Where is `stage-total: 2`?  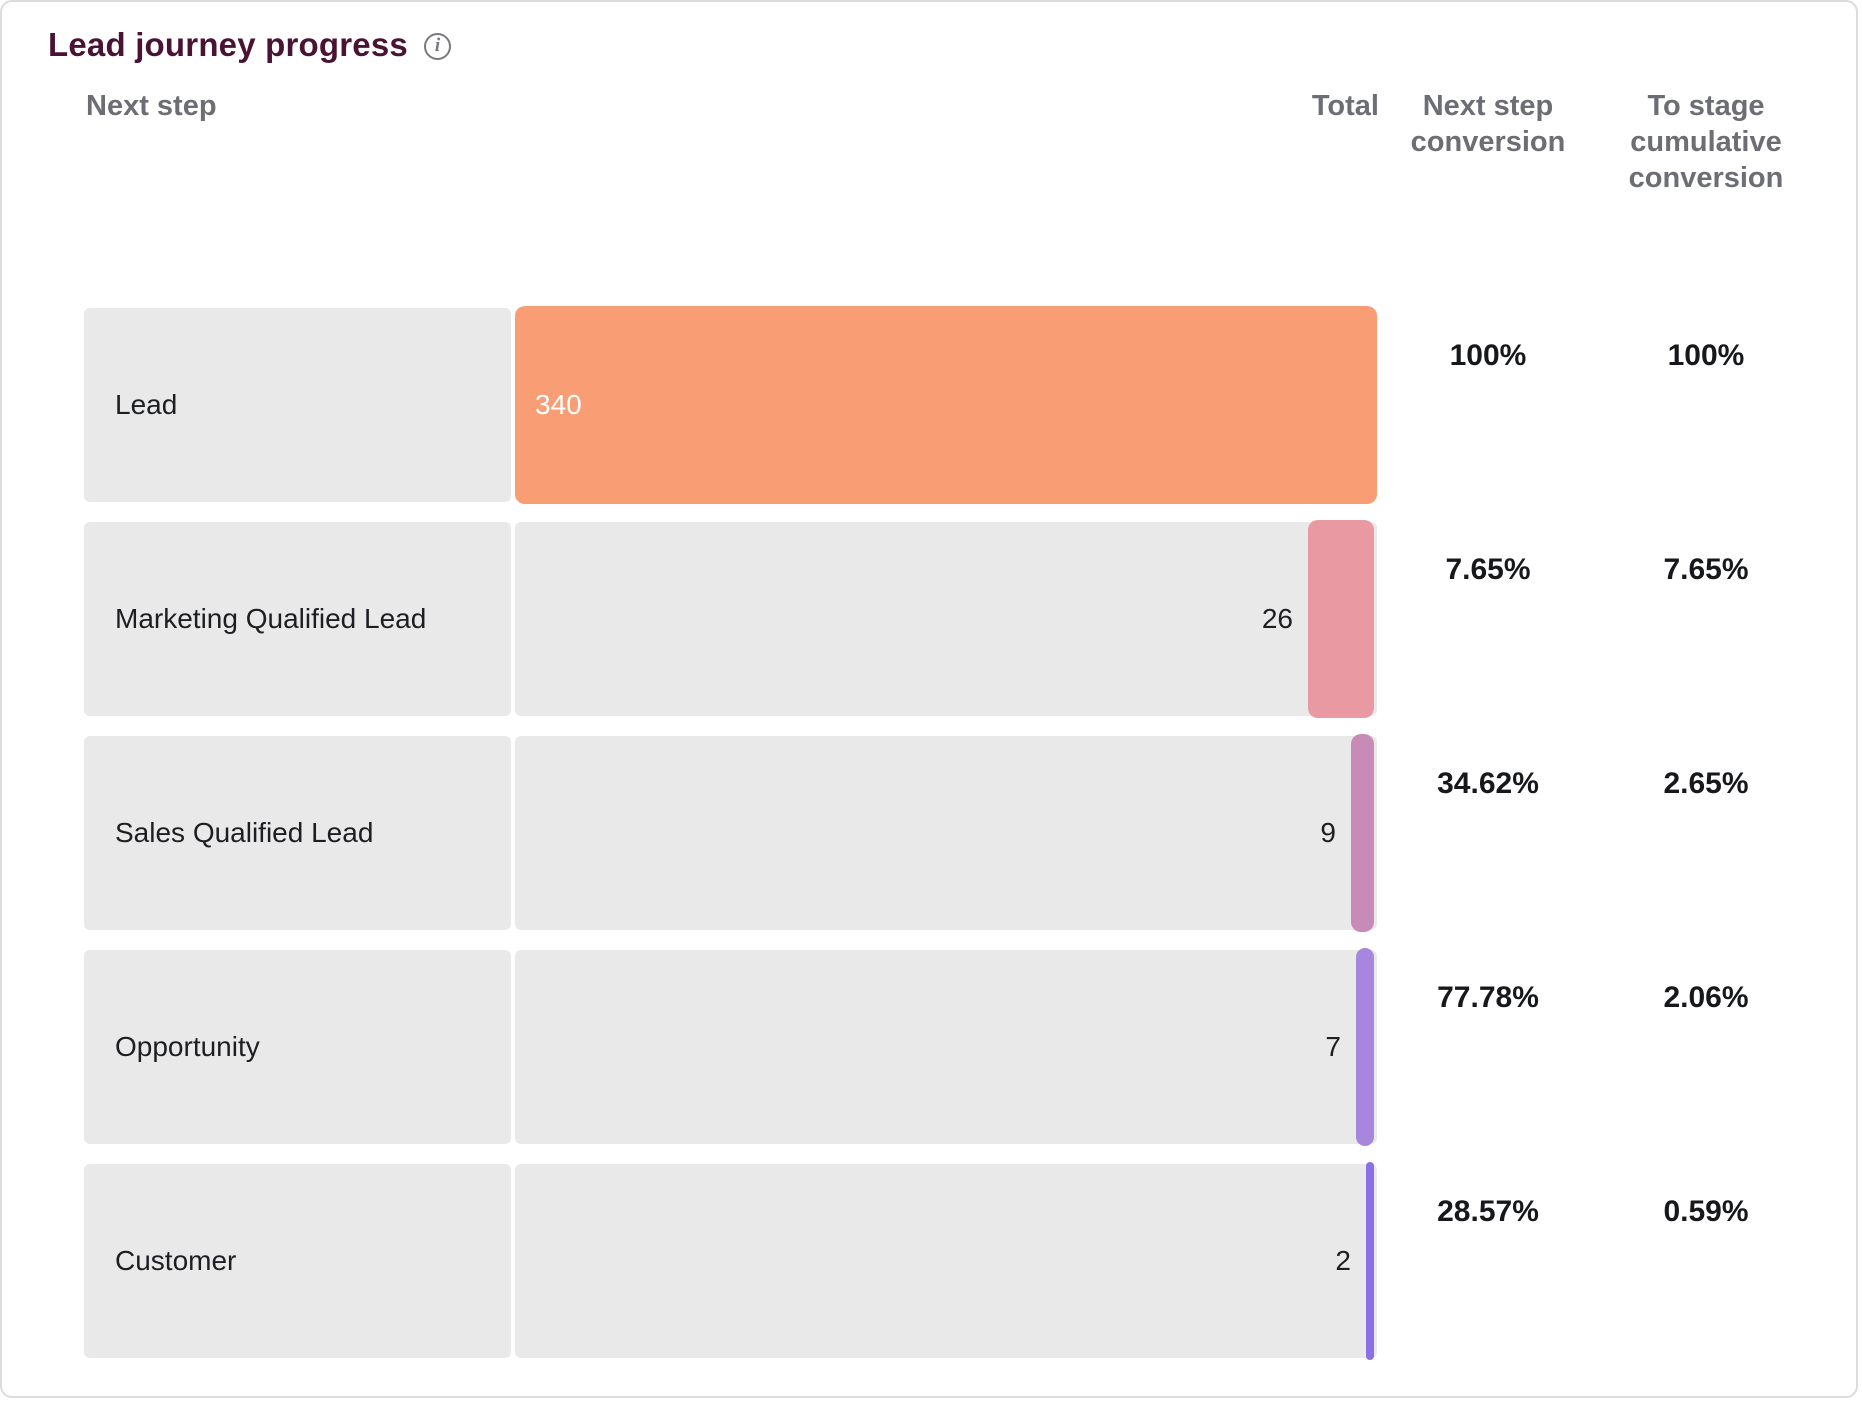 stage-total: 2 is located at coordinates (1343, 1260).